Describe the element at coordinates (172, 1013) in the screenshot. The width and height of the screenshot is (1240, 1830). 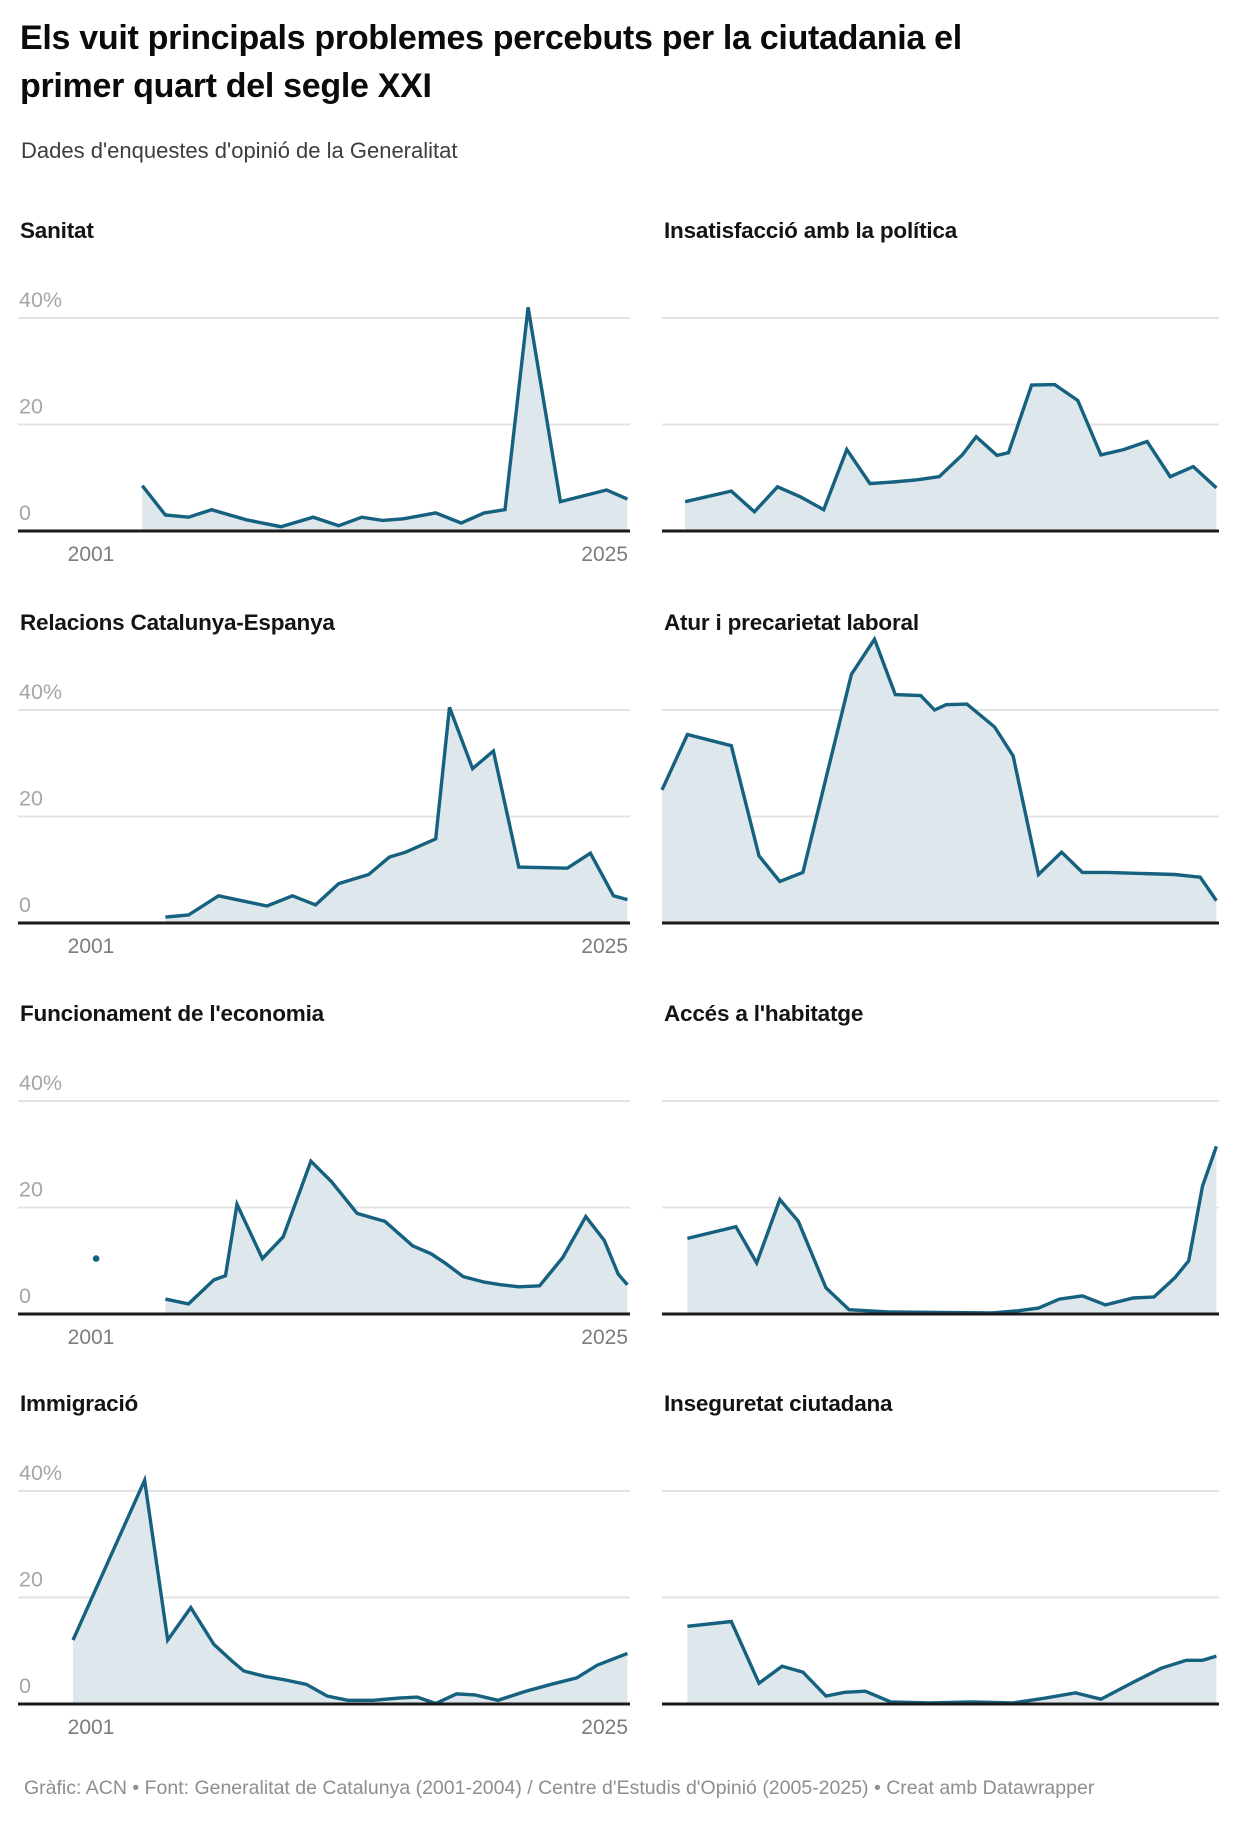
I see `chart-title: Funcionament de l'economia` at that location.